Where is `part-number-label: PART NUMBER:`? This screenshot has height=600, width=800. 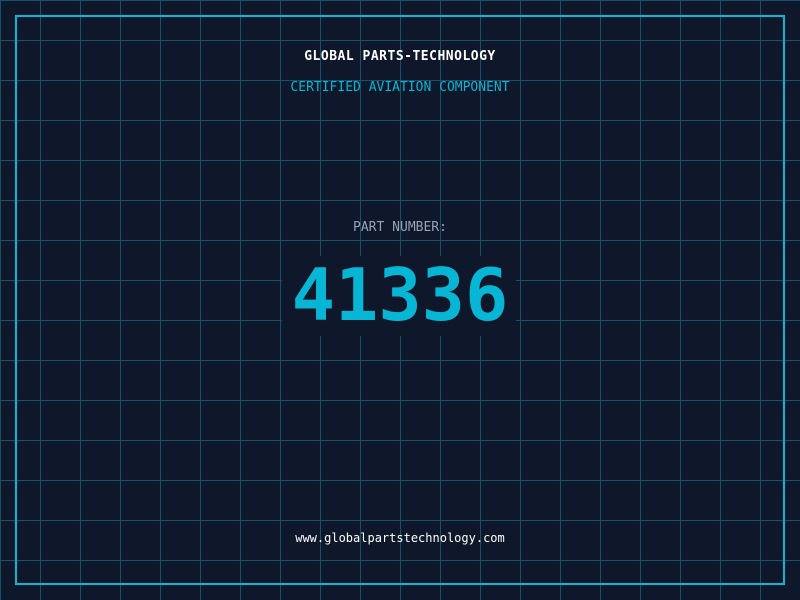
part-number-label: PART NUMBER: is located at coordinates (400, 227).